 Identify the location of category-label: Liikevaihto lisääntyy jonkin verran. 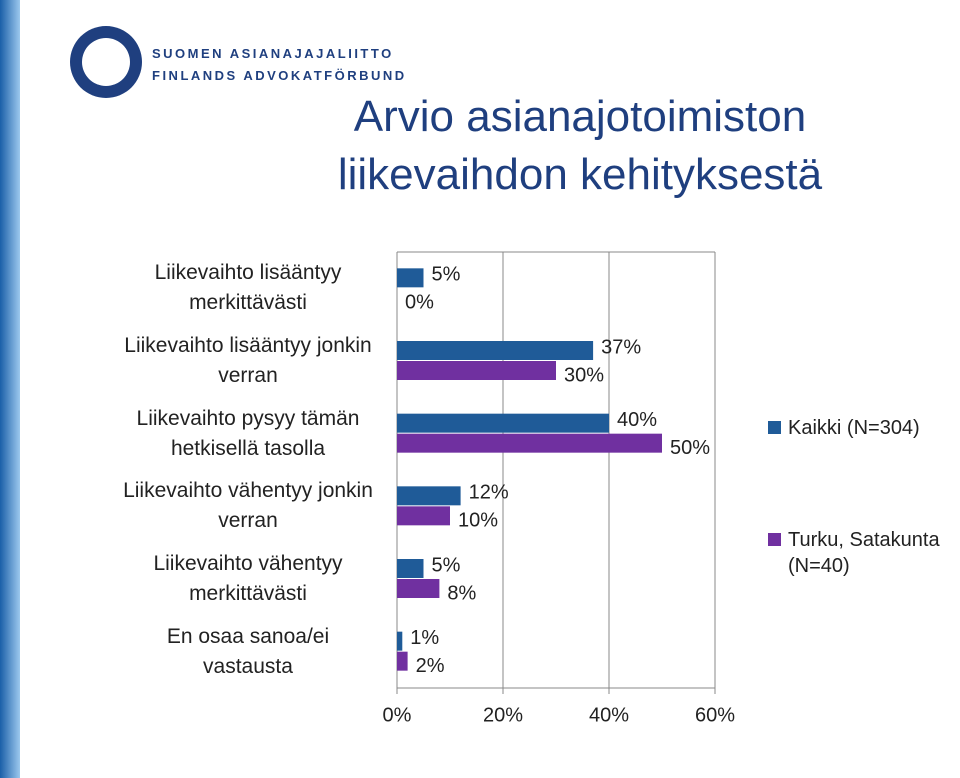
(248, 360).